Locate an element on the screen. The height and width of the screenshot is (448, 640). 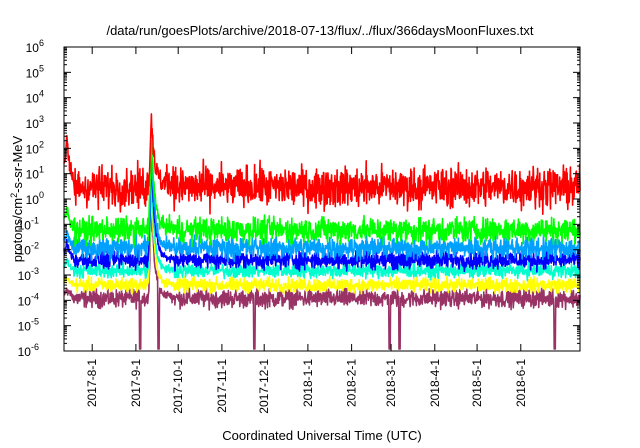
y-axis-label-sup: 2 is located at coordinates (14, 195).